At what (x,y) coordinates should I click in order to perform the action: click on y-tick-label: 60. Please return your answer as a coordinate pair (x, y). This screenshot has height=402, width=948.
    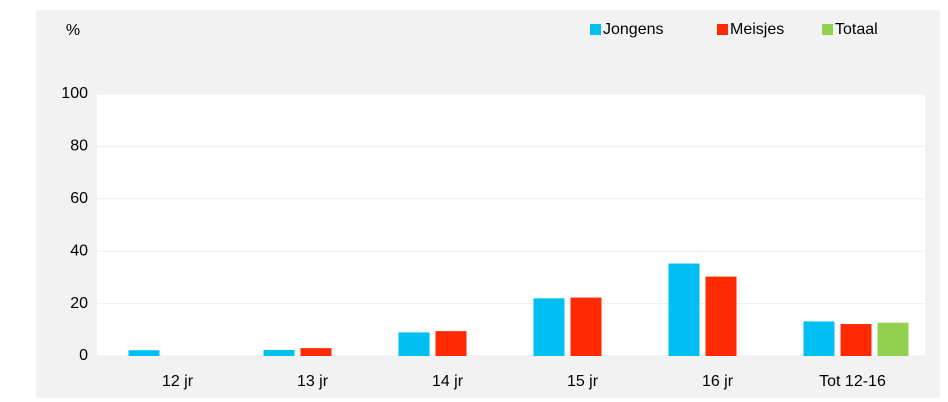
    Looking at the image, I should click on (79, 198).